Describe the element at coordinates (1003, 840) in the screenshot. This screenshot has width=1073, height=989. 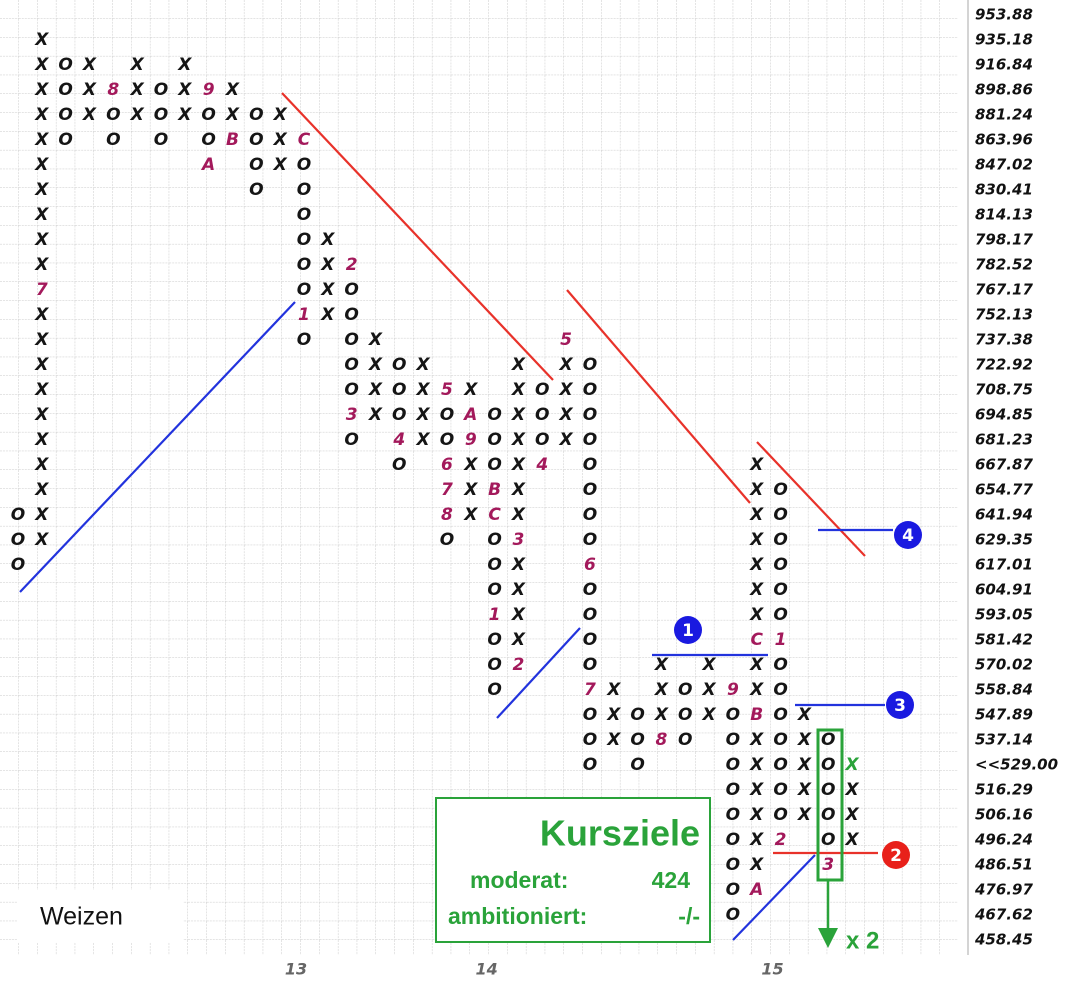
I see `price-label: 496.24` at that location.